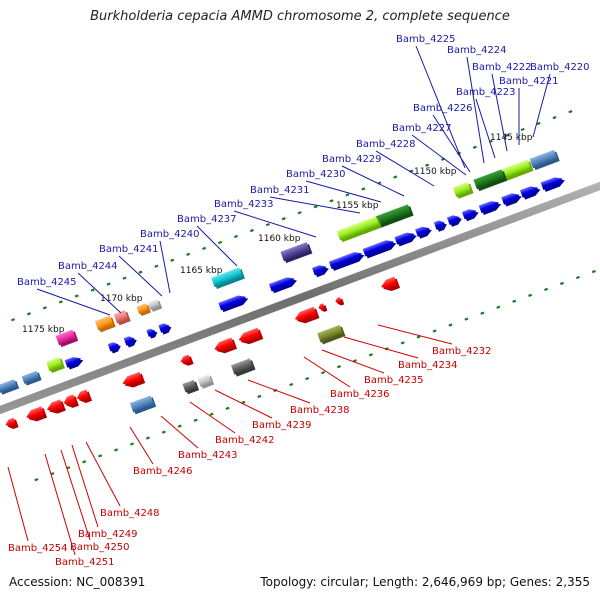  I want to click on kbp-label: 1155 kbp, so click(357, 206).